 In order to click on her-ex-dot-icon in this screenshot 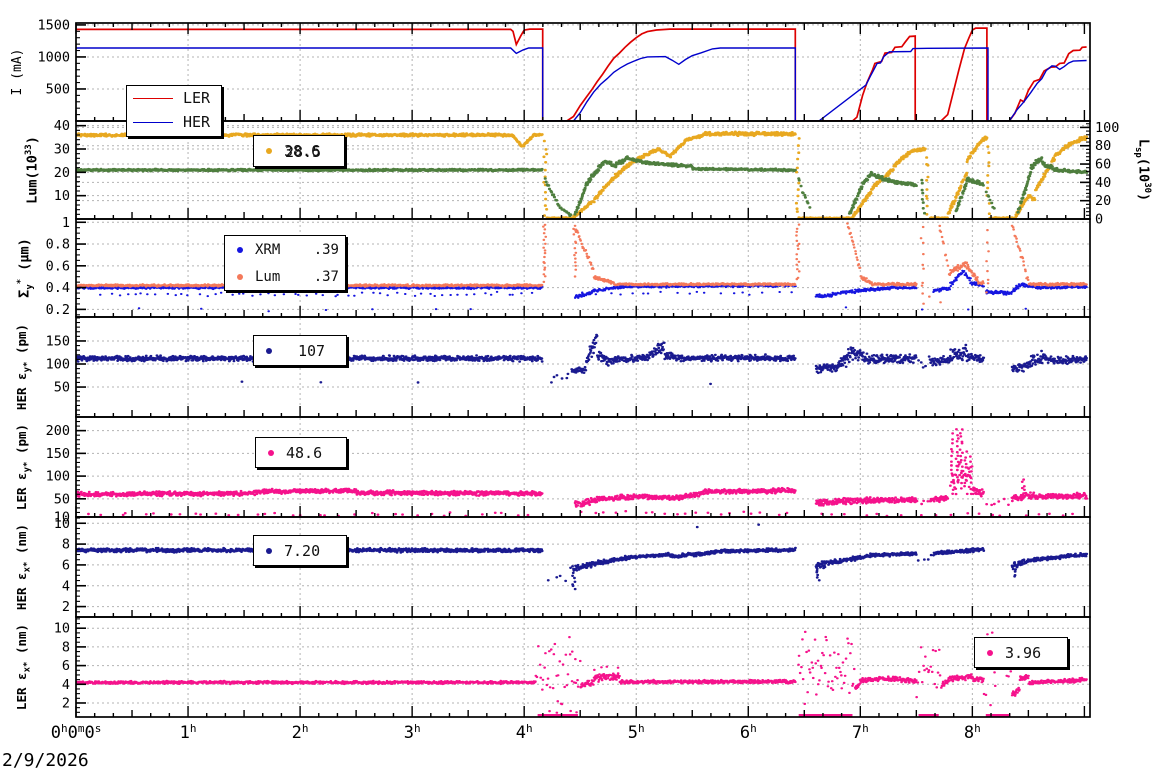, I will do `click(269, 550)`.